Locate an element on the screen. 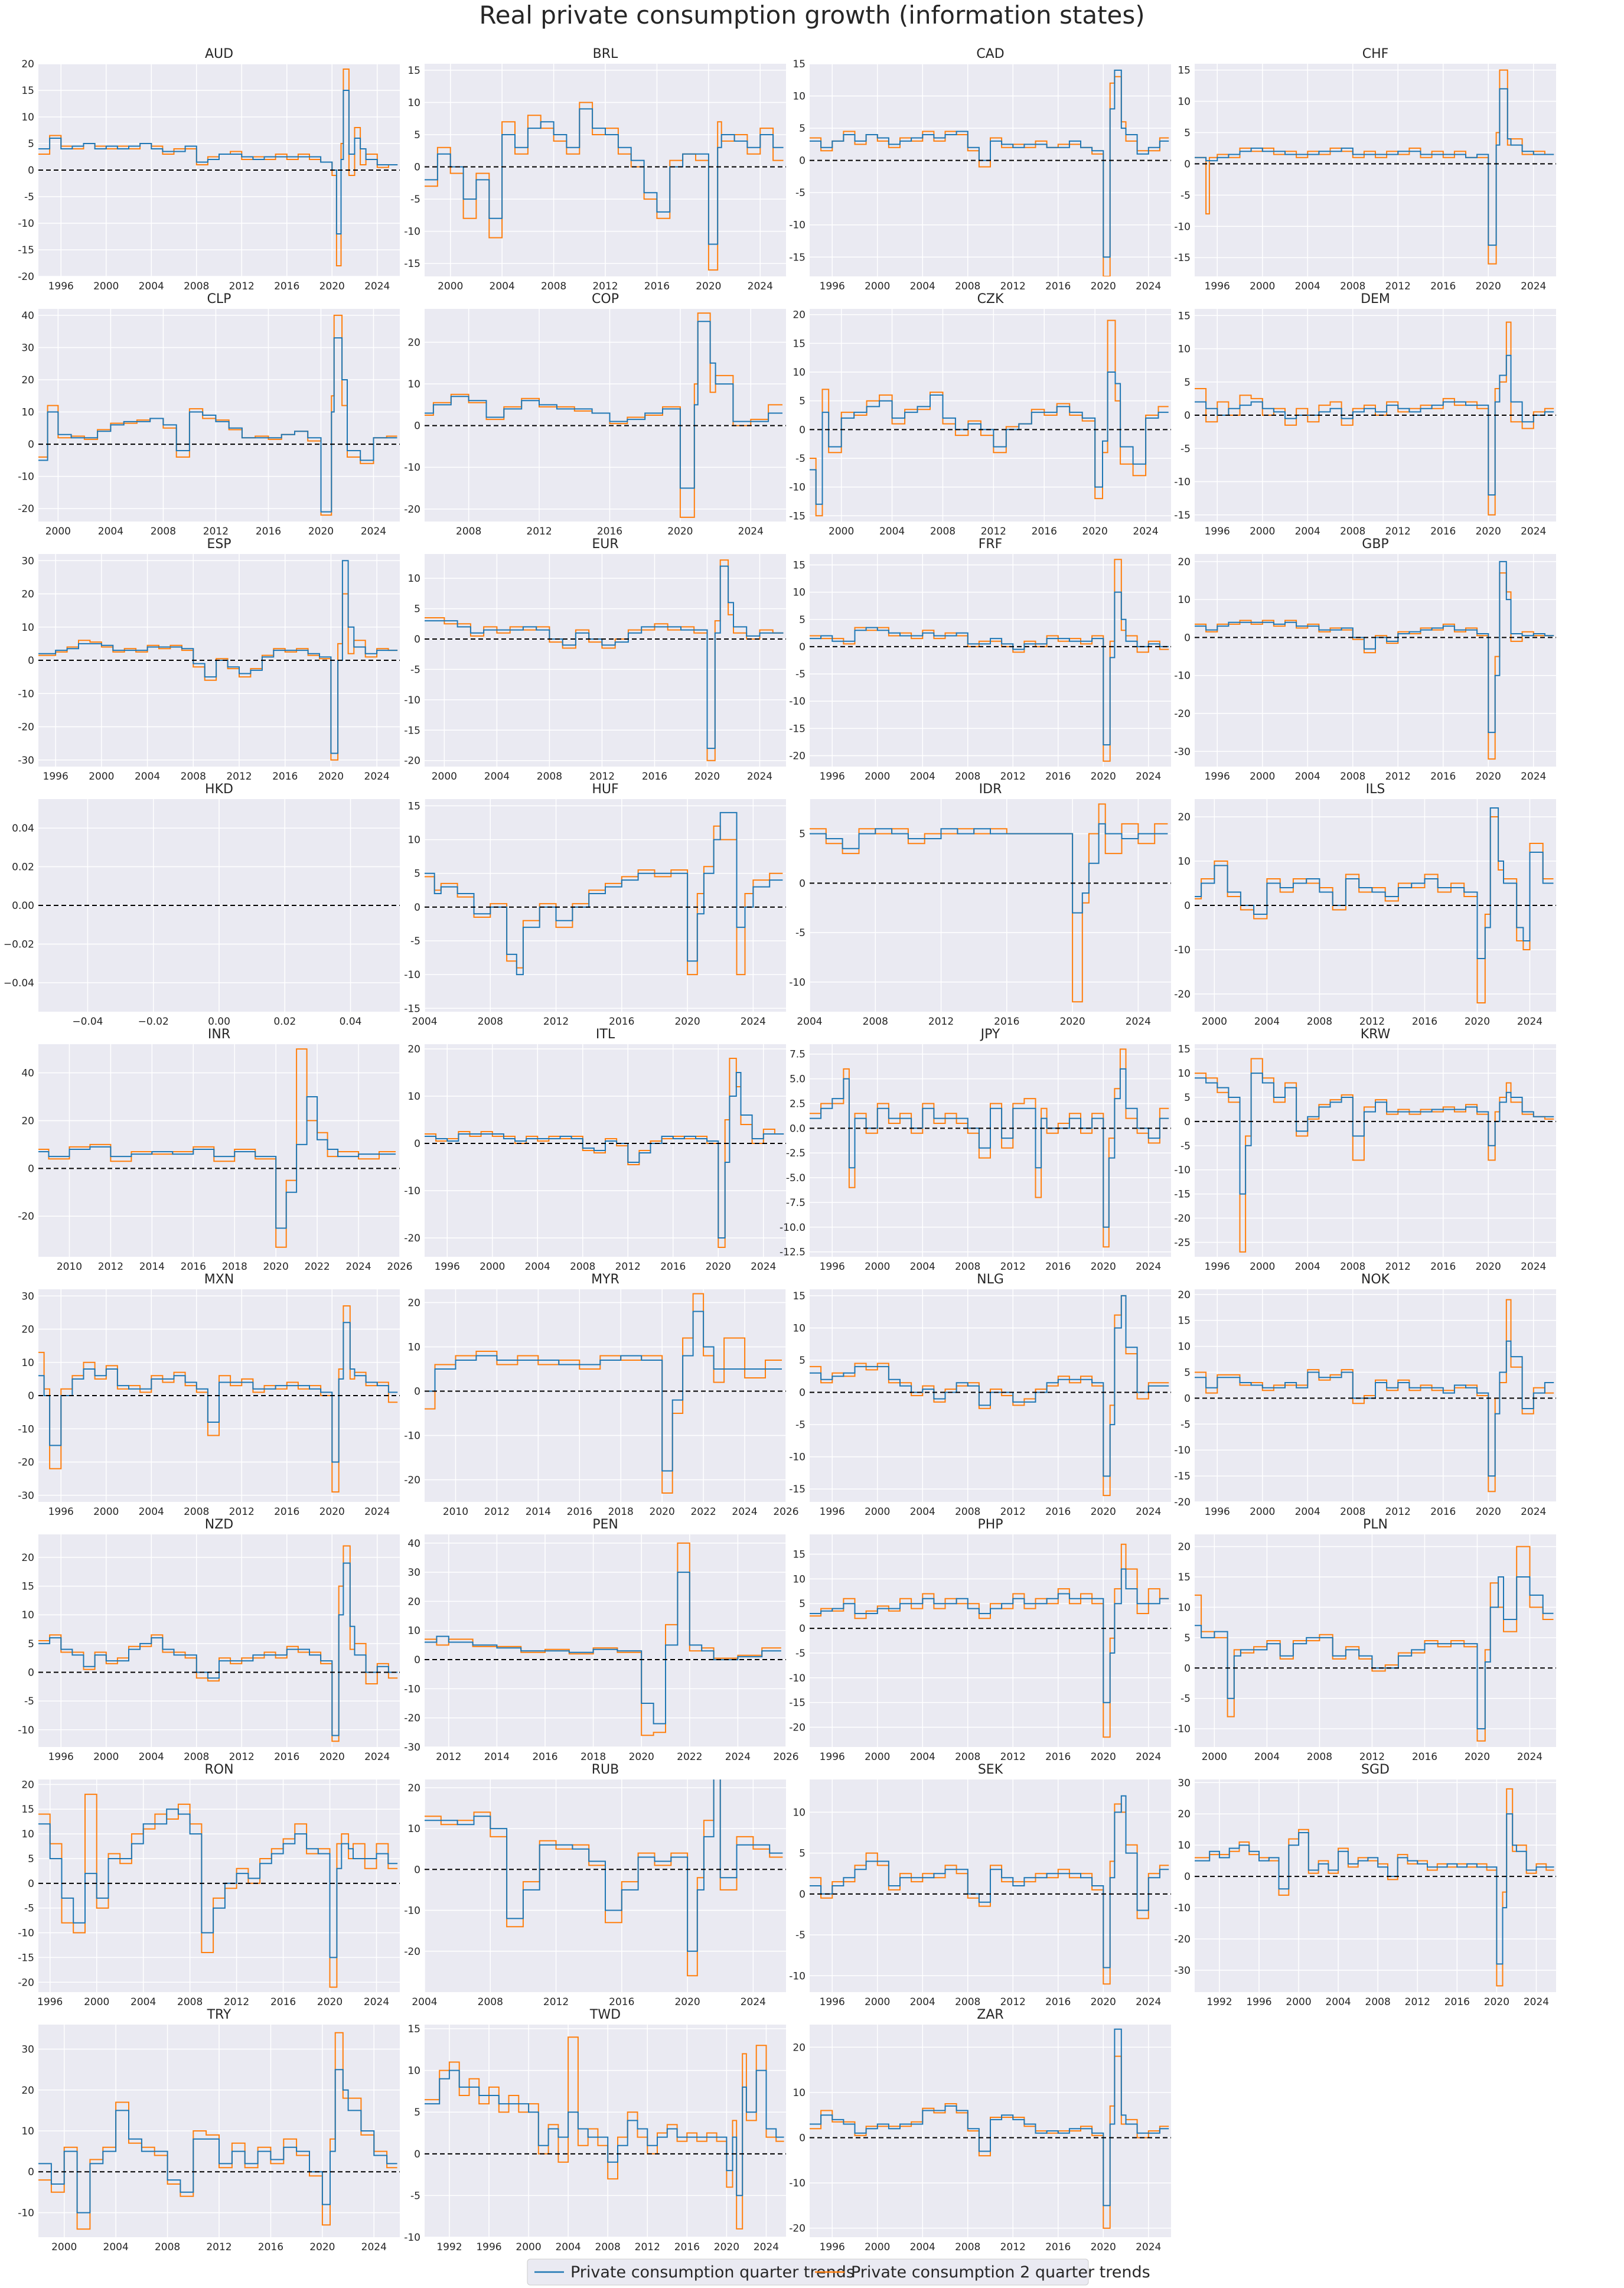 This screenshot has height=2288, width=1624. y-tick-label: 2.5 is located at coordinates (798, 1104).